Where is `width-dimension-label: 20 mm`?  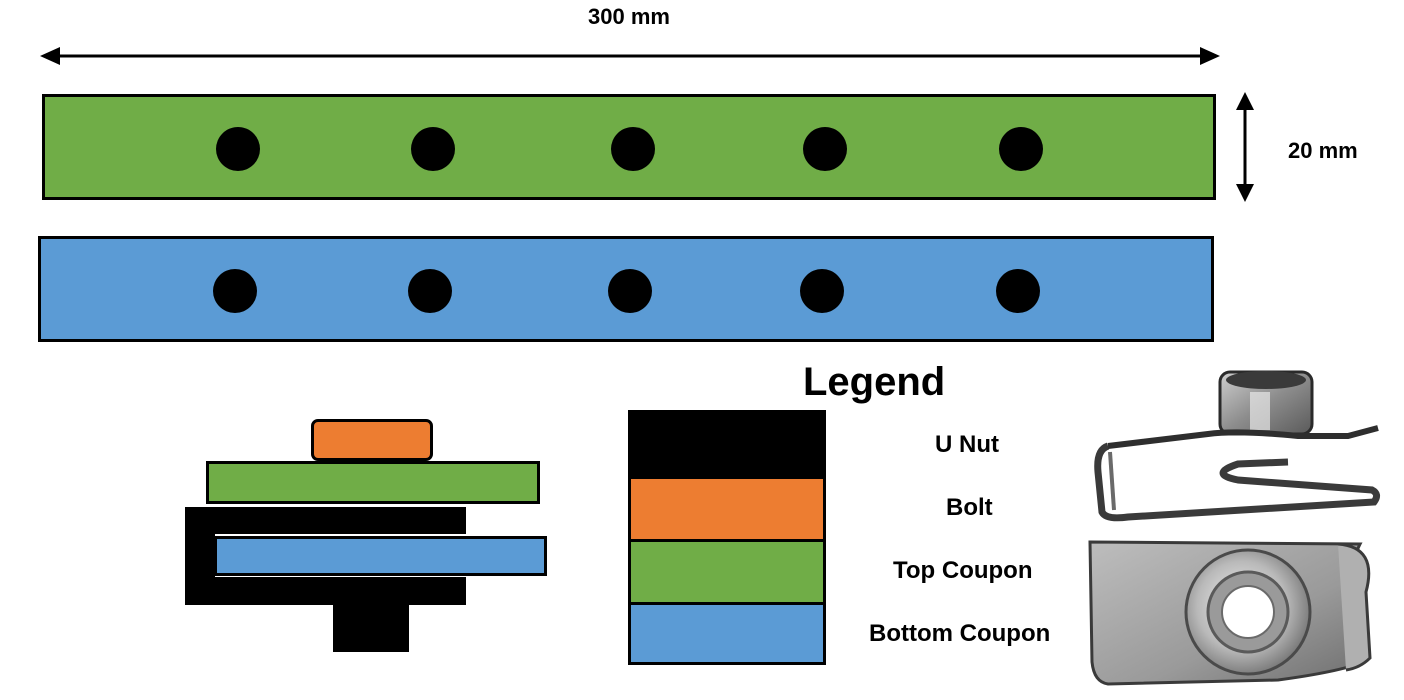 width-dimension-label: 20 mm is located at coordinates (1323, 150).